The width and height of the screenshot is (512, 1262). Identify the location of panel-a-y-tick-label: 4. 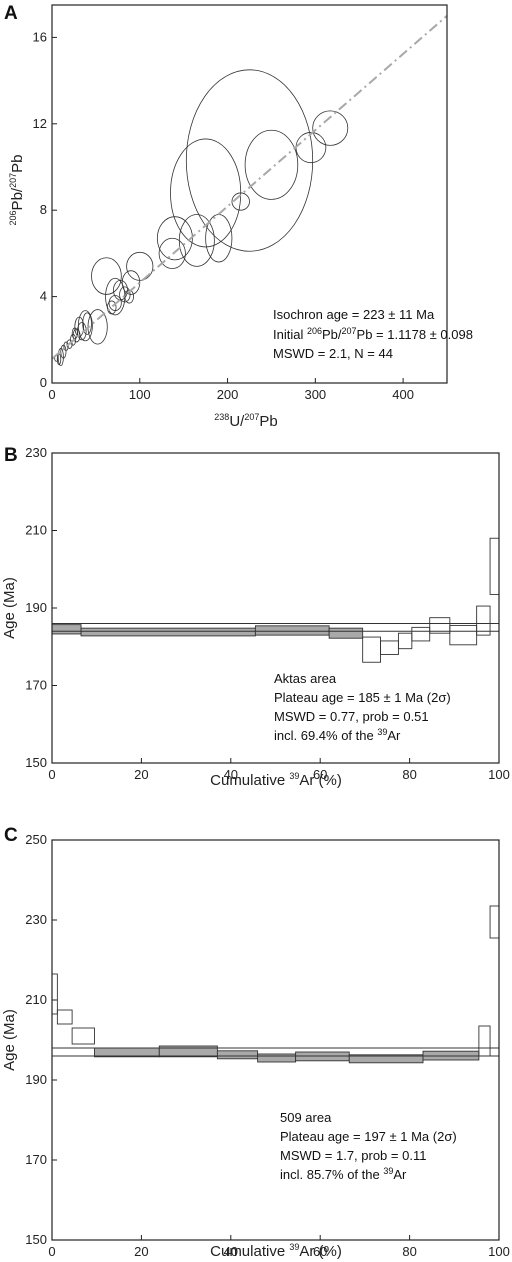
(43, 296).